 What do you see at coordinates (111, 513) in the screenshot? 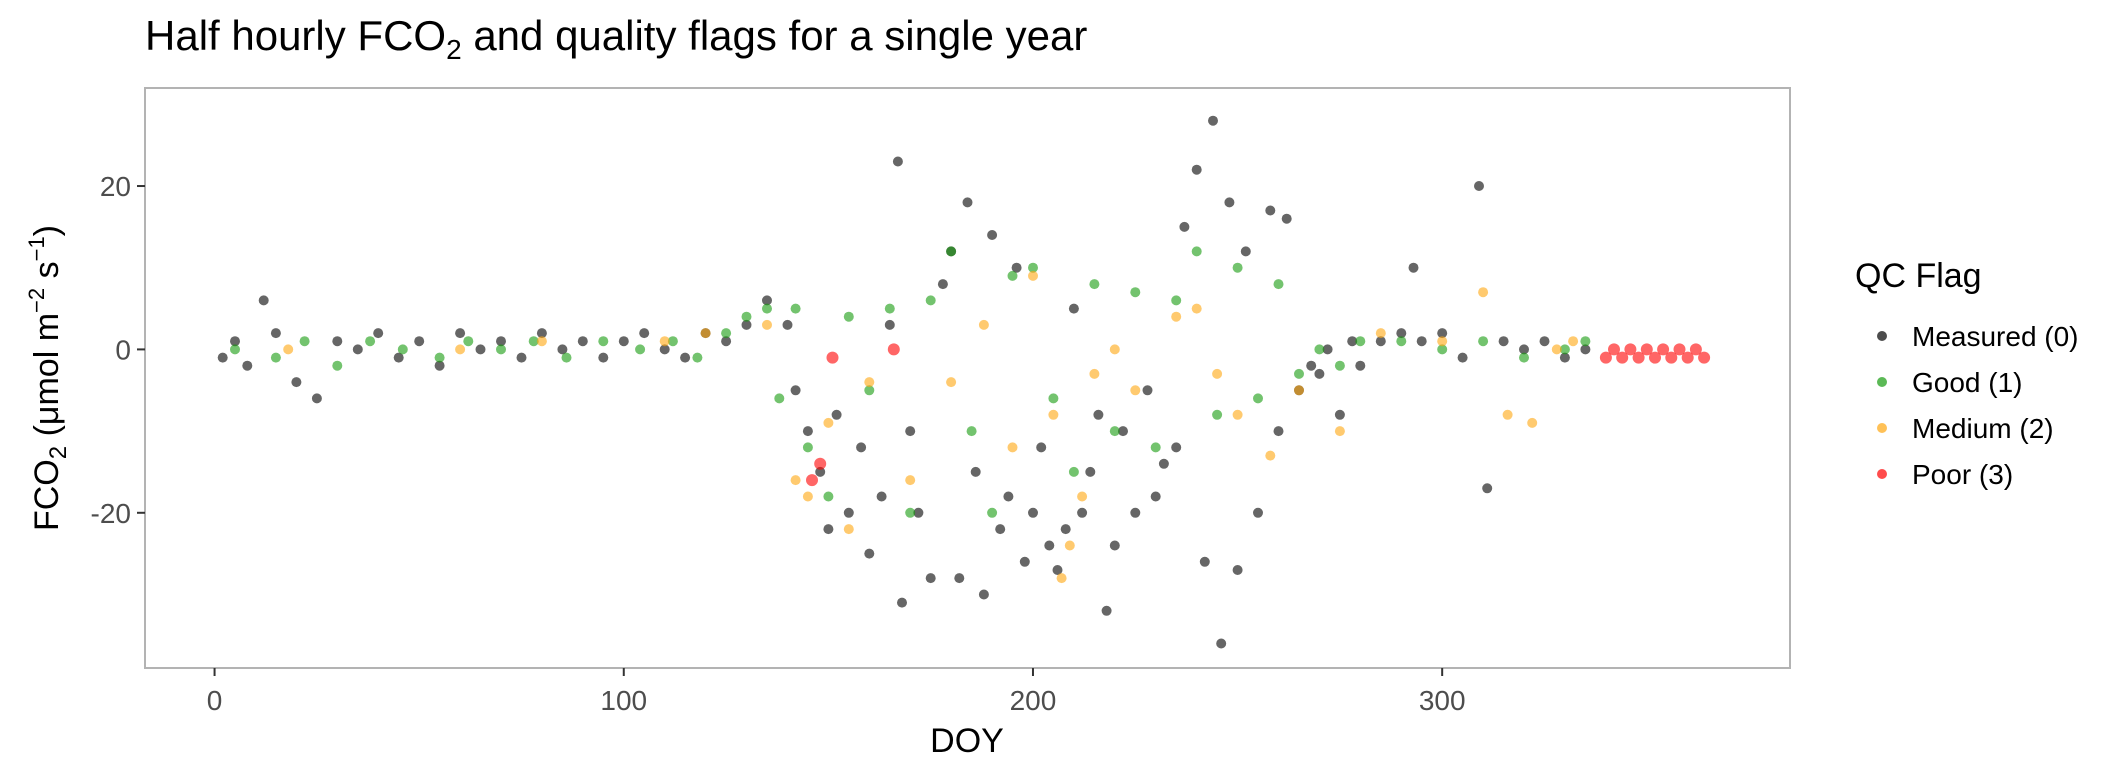
I see `y-tick-label: -20` at bounding box center [111, 513].